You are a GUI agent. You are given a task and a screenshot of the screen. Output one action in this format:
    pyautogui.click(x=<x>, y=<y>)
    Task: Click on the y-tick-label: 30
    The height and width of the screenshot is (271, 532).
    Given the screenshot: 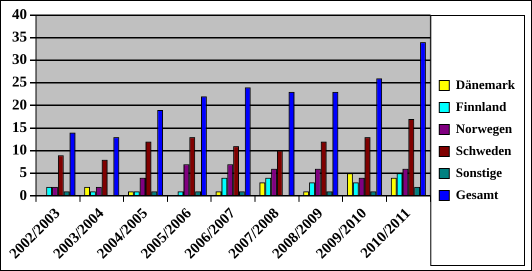 What is the action you would take?
    pyautogui.click(x=19, y=60)
    